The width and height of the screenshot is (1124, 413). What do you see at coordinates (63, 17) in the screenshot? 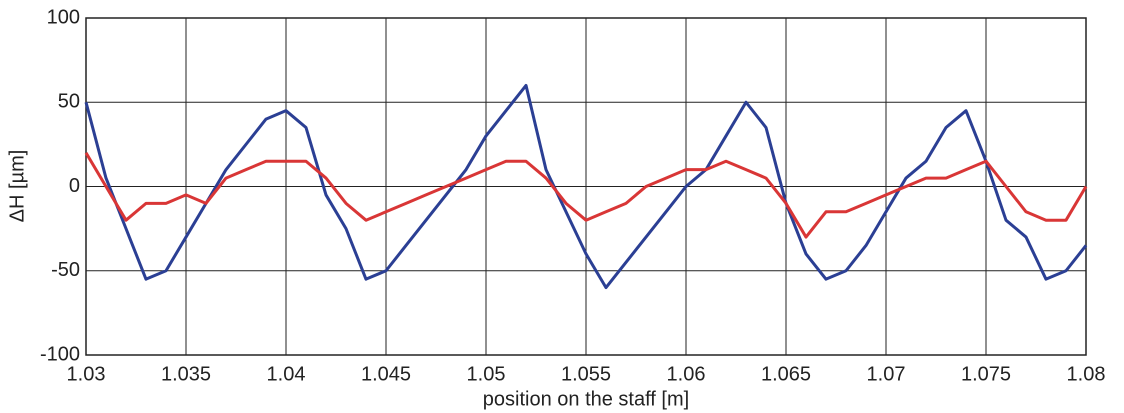
I see `y-tick-label: 100` at bounding box center [63, 17].